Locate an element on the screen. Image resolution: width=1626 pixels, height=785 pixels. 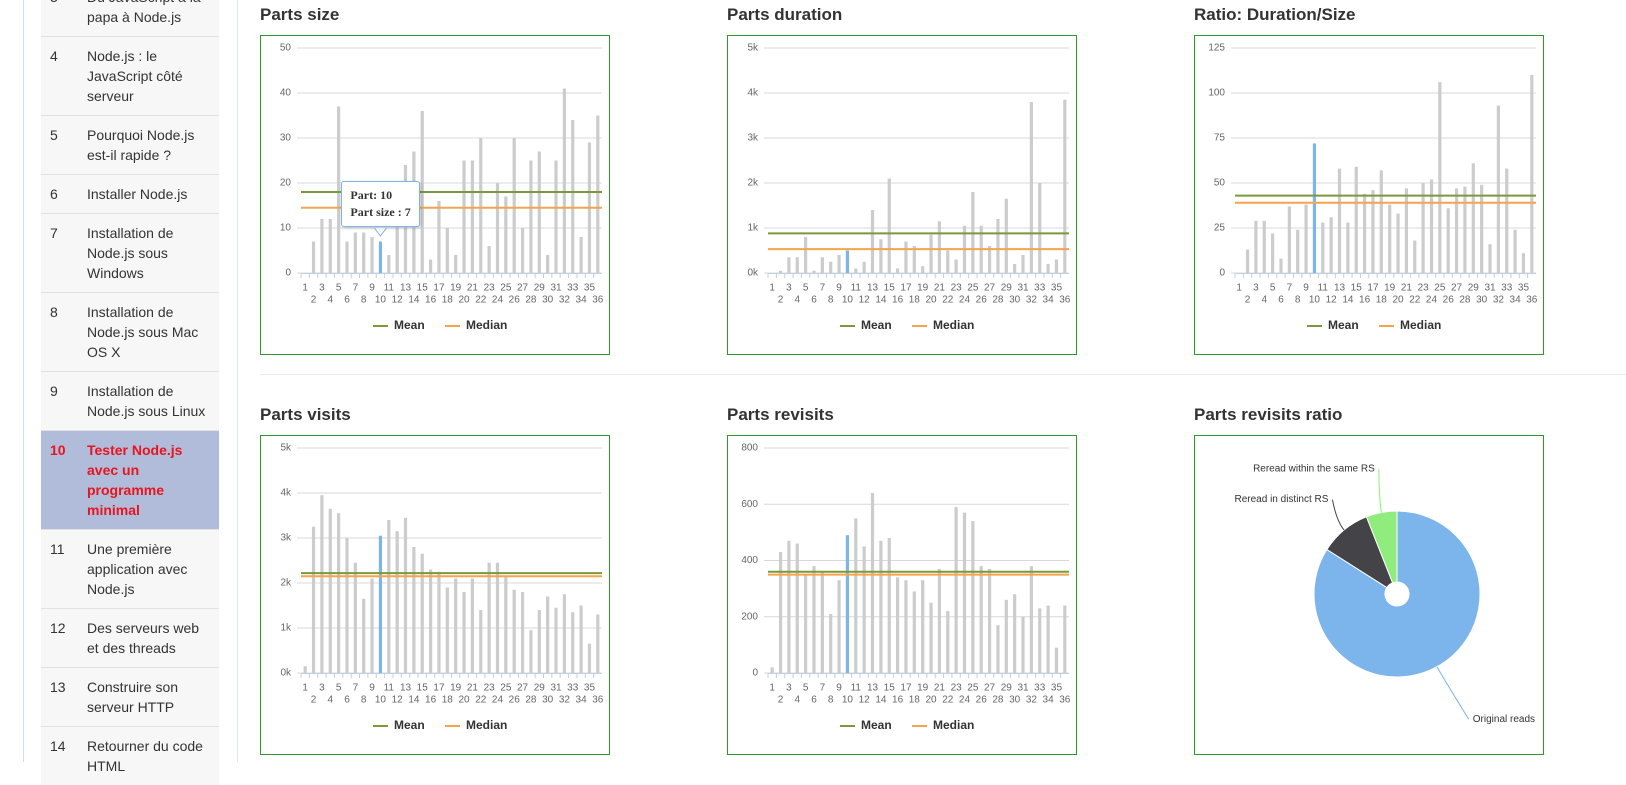
x-tick-label: 15 is located at coordinates (423, 688).